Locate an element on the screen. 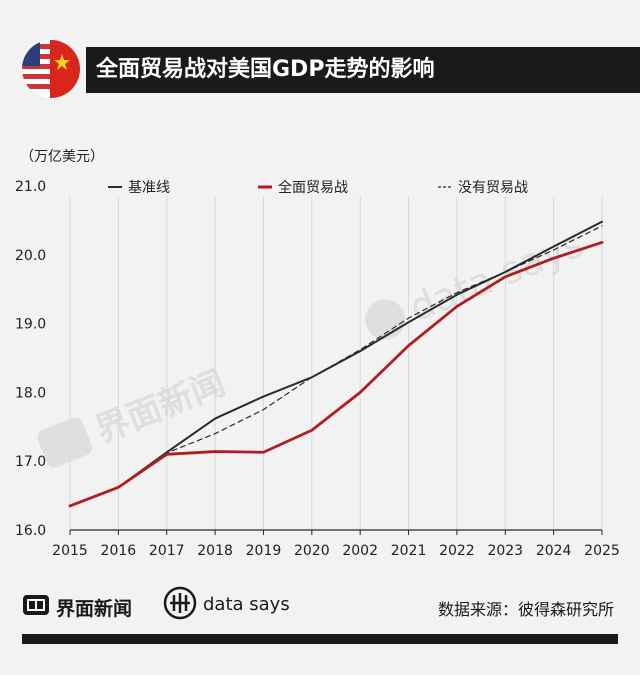  y-tick-label: 17.0 is located at coordinates (30, 462).